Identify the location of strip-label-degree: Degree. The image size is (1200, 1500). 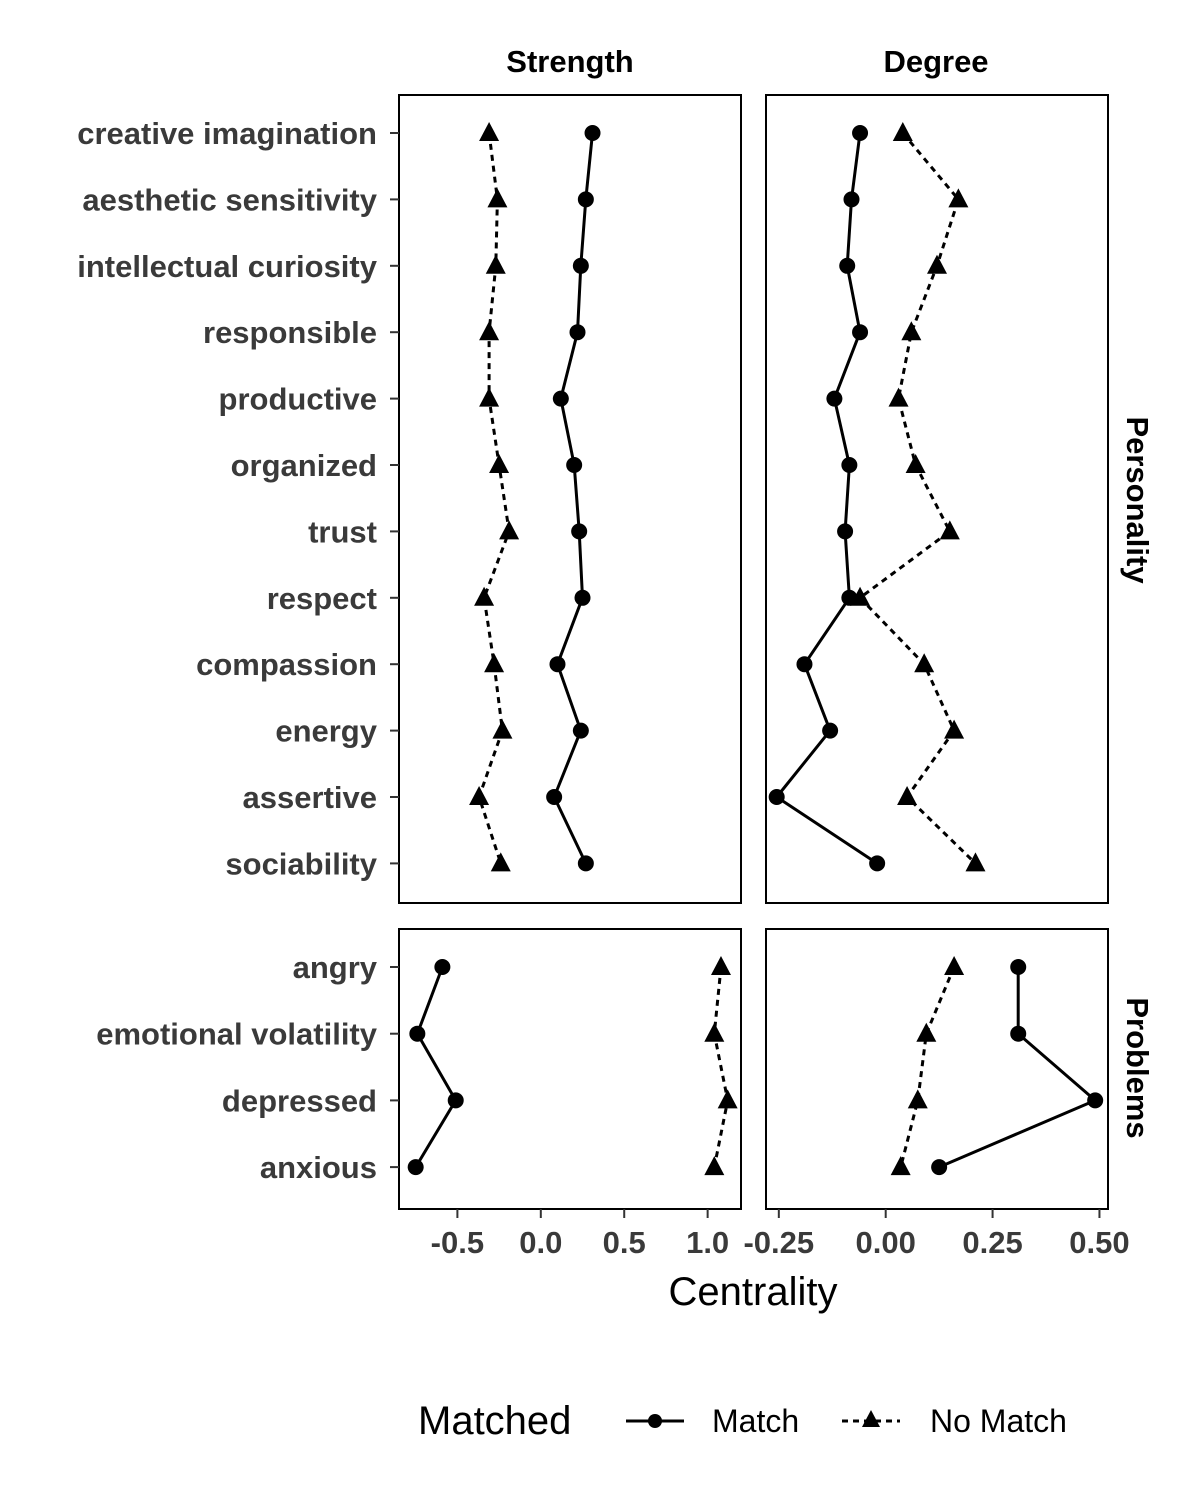
(935, 61).